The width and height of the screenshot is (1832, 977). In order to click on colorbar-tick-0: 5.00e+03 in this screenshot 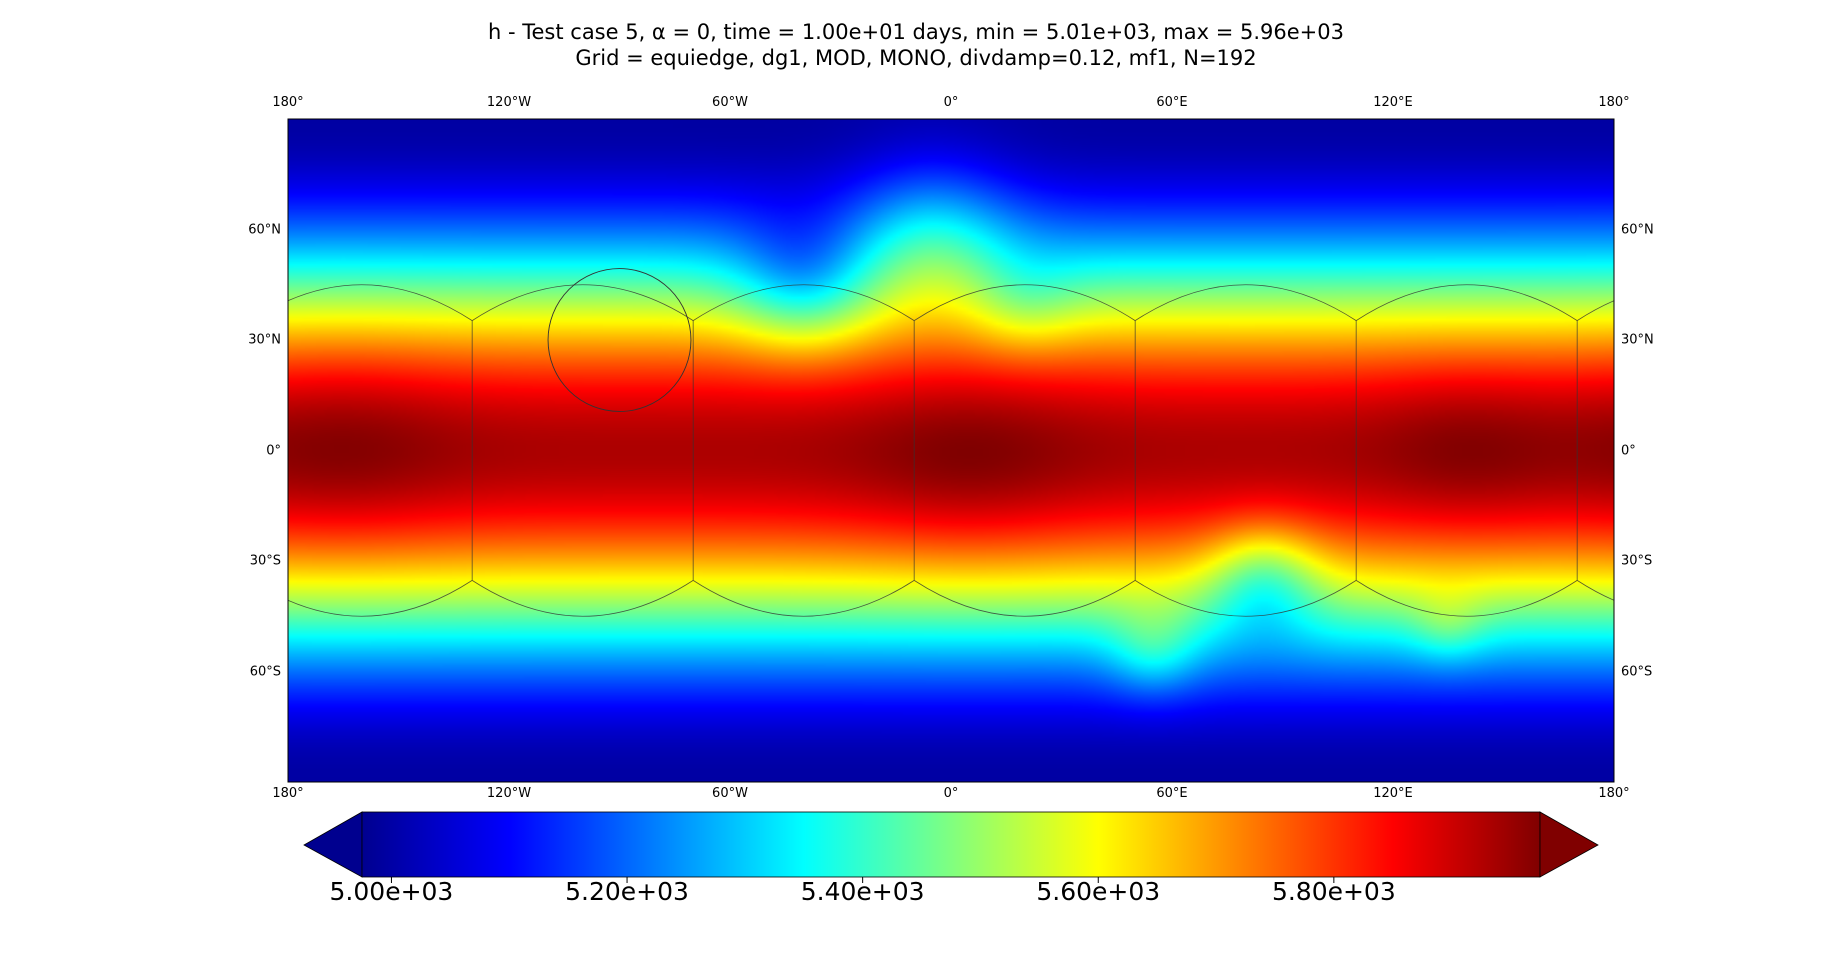, I will do `click(391, 891)`.